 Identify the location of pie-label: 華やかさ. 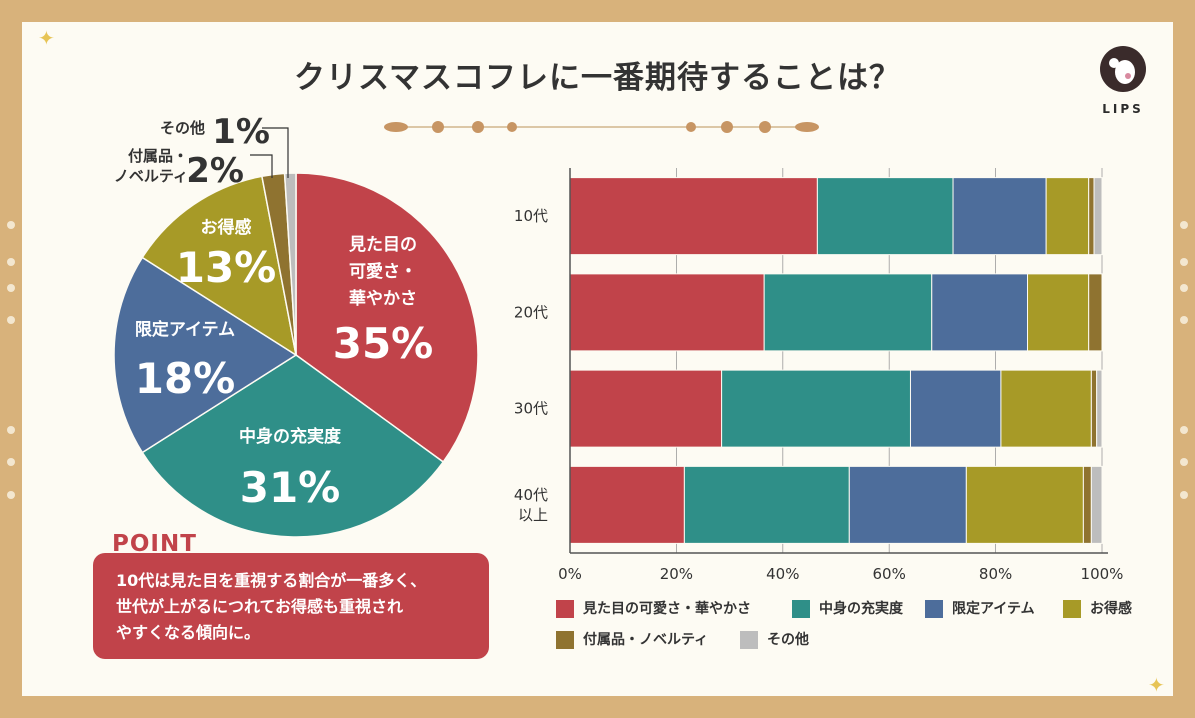
(383, 299).